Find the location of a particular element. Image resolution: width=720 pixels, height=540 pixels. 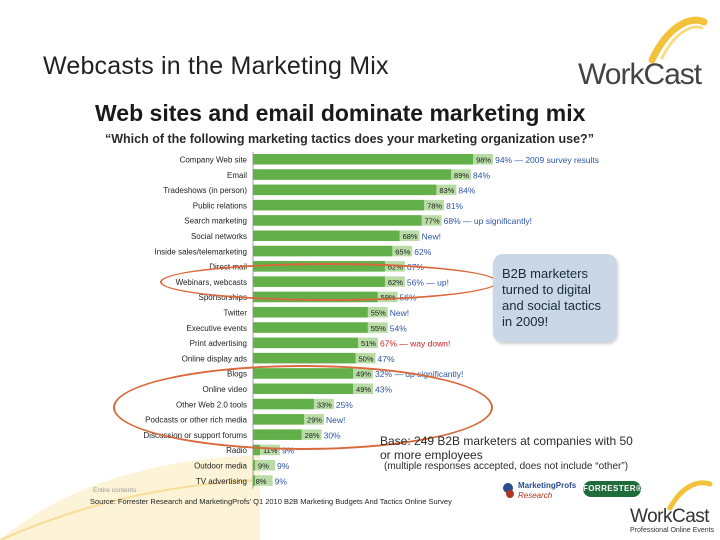

annotation-label: 54% is located at coordinates (398, 328).